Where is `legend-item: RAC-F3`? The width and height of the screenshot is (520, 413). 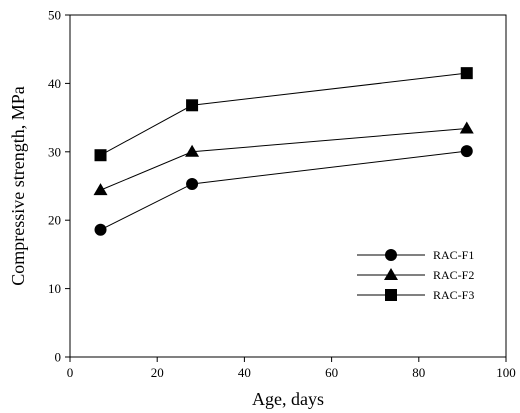
legend-item: RAC-F3 is located at coordinates (415, 295).